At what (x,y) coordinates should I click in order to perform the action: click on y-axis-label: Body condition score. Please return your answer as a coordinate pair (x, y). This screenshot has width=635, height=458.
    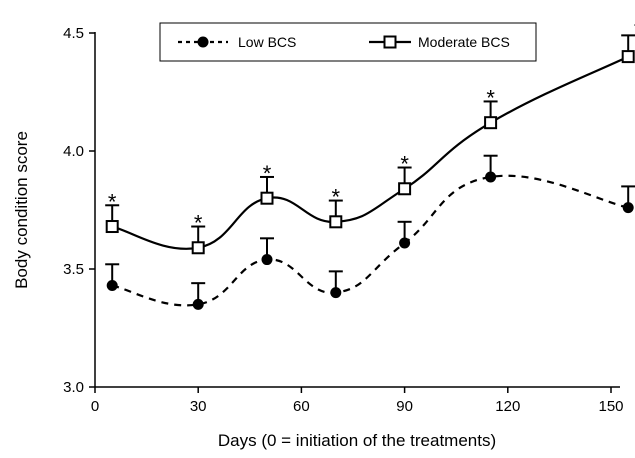
    Looking at the image, I should click on (21, 210).